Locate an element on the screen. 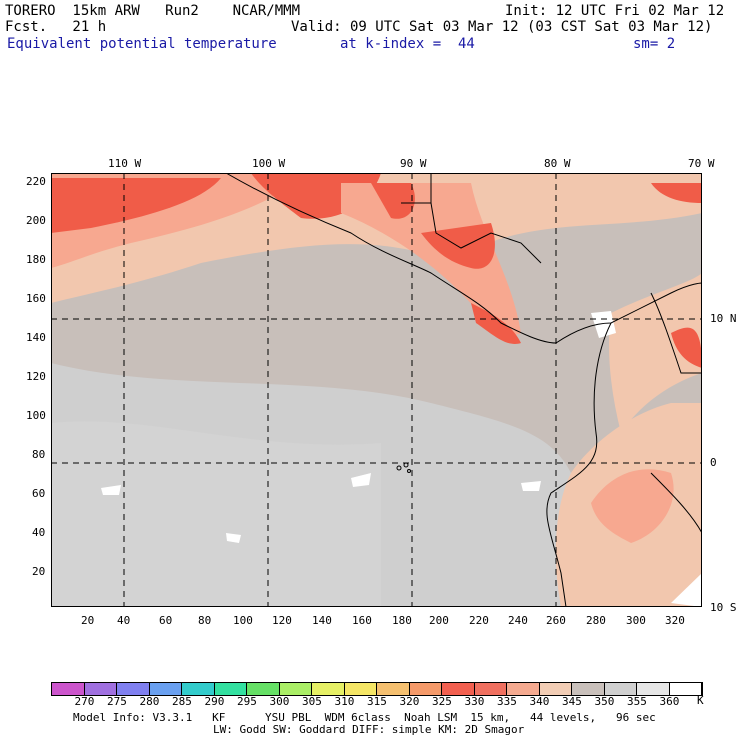 This screenshot has width=740, height=740. k-index: at k-index = 44 is located at coordinates (407, 44).